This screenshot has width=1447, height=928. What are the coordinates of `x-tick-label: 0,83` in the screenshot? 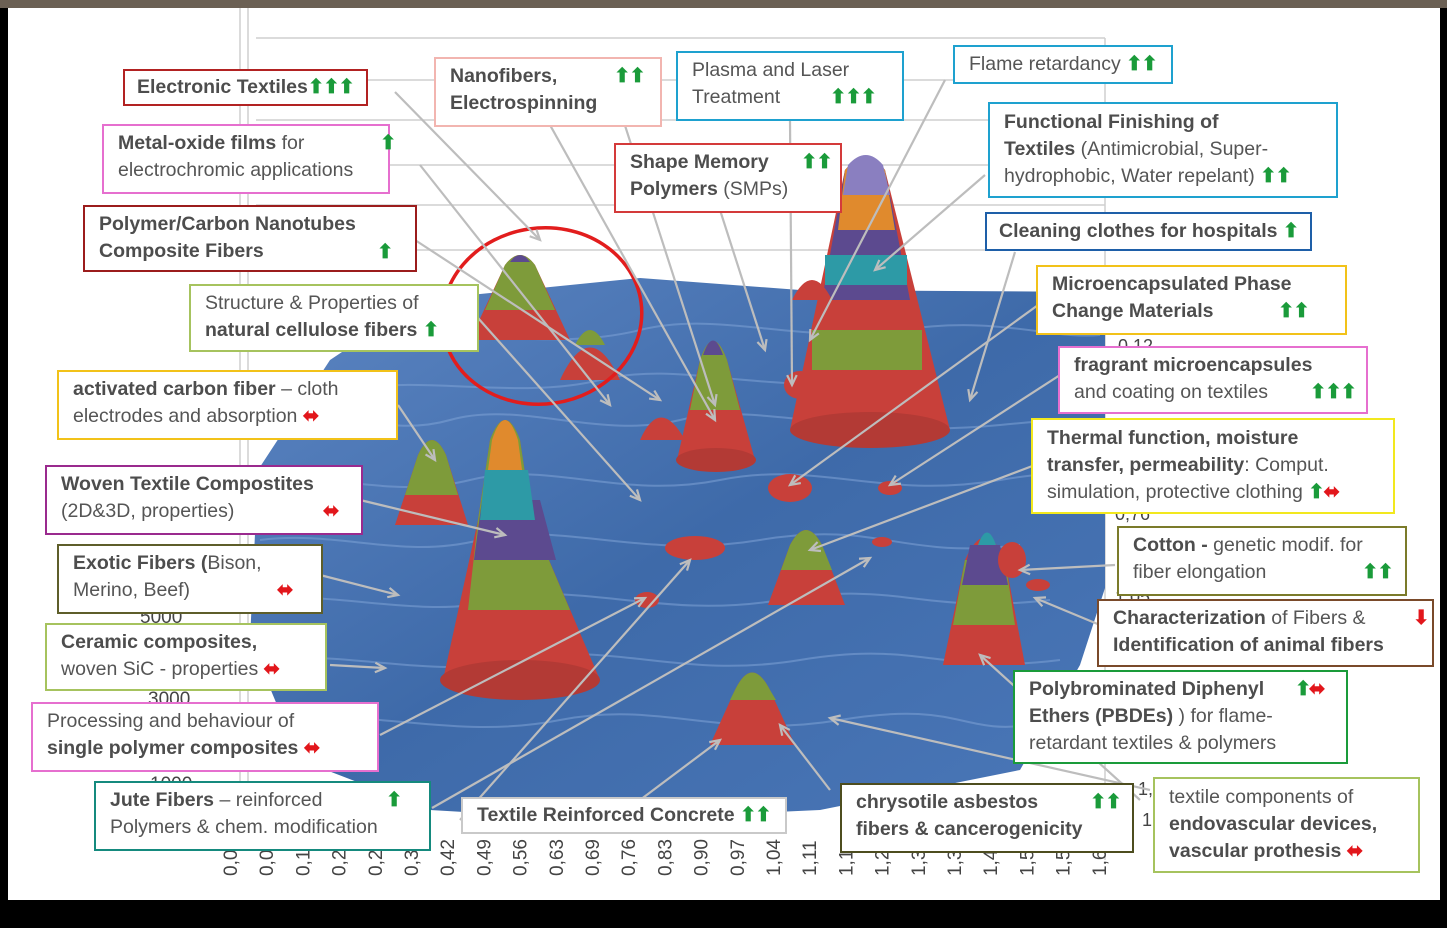 It's located at (665, 857).